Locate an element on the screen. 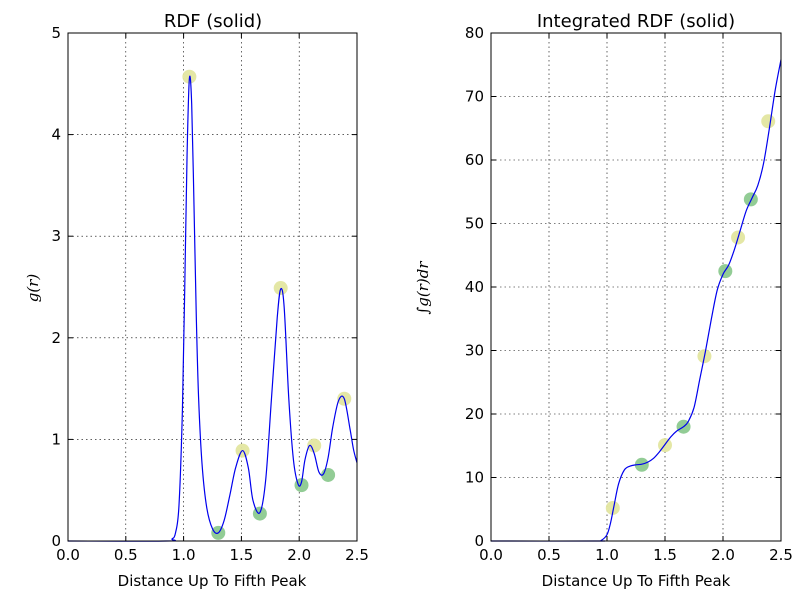  rdf-y-tick-label: 2 is located at coordinates (56, 338).